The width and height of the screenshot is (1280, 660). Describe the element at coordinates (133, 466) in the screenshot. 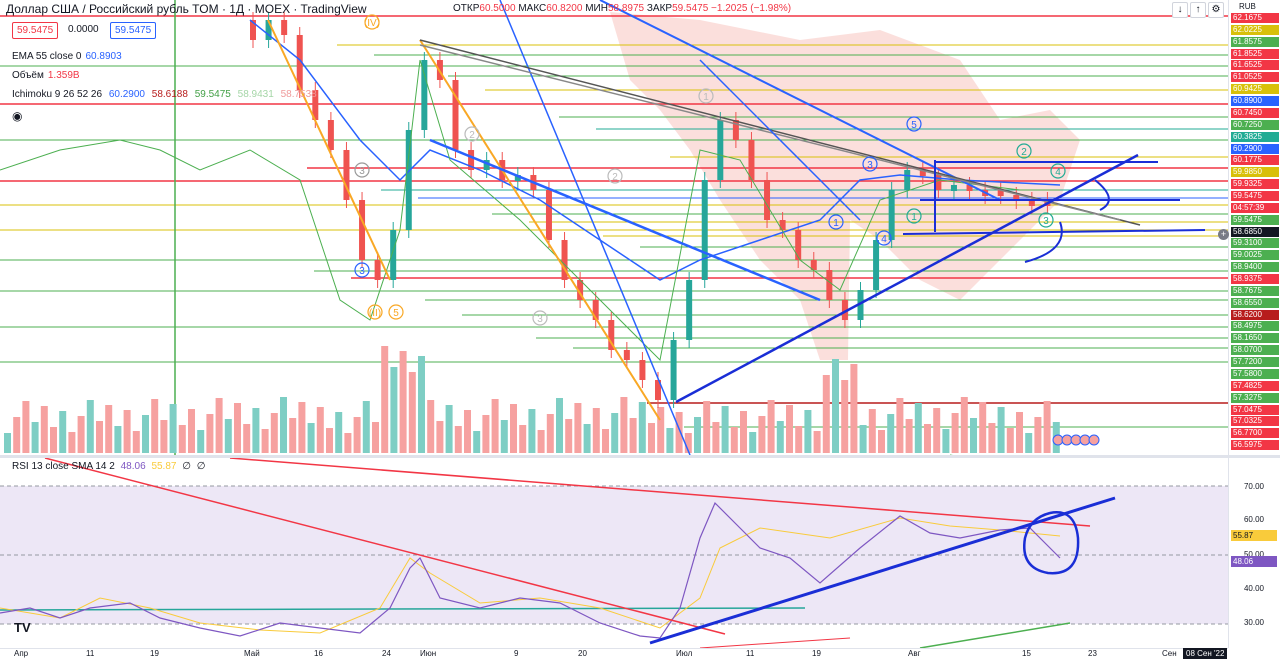

I see `rsi-value: 48.06` at that location.